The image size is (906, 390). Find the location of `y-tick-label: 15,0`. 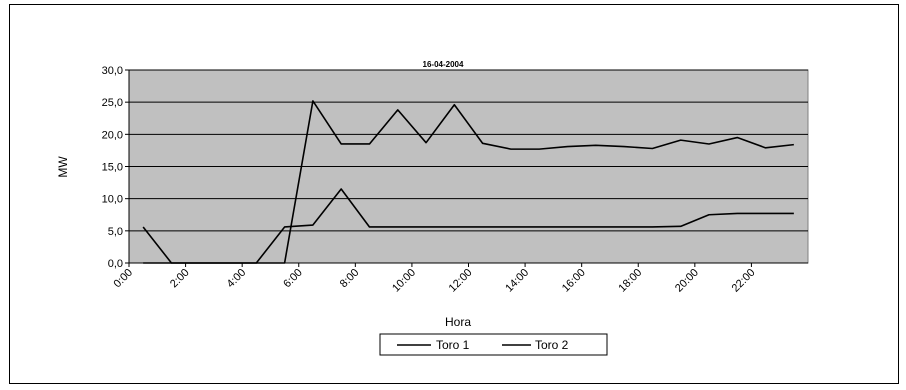

y-tick-label: 15,0 is located at coordinates (112, 168).